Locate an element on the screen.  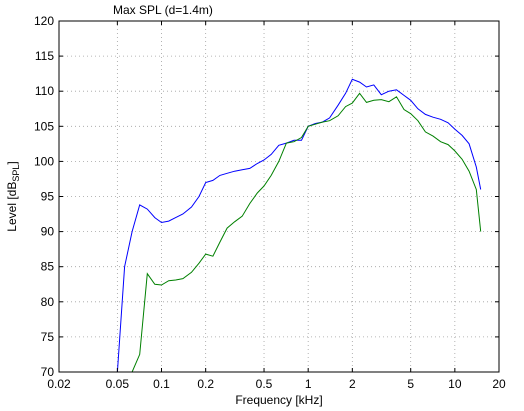
y-tick-label: 105 is located at coordinates (44, 126).